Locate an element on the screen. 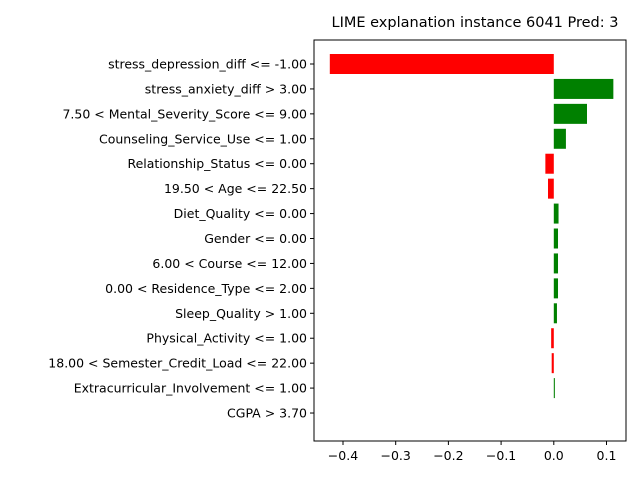 The image size is (640, 480). y-tick-label: stress_depression_diff <= -1.00 is located at coordinates (207, 64).